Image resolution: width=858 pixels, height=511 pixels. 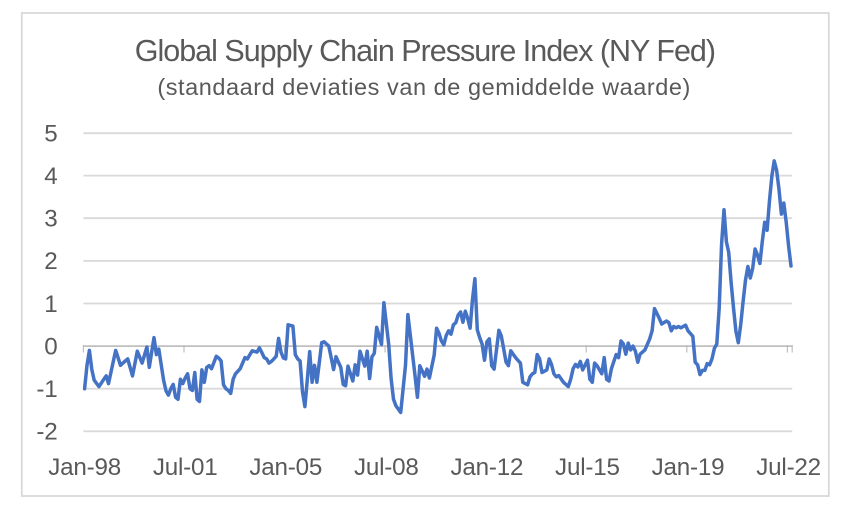 What do you see at coordinates (285, 467) in the screenshot?
I see `svg-text: Jan-05` at bounding box center [285, 467].